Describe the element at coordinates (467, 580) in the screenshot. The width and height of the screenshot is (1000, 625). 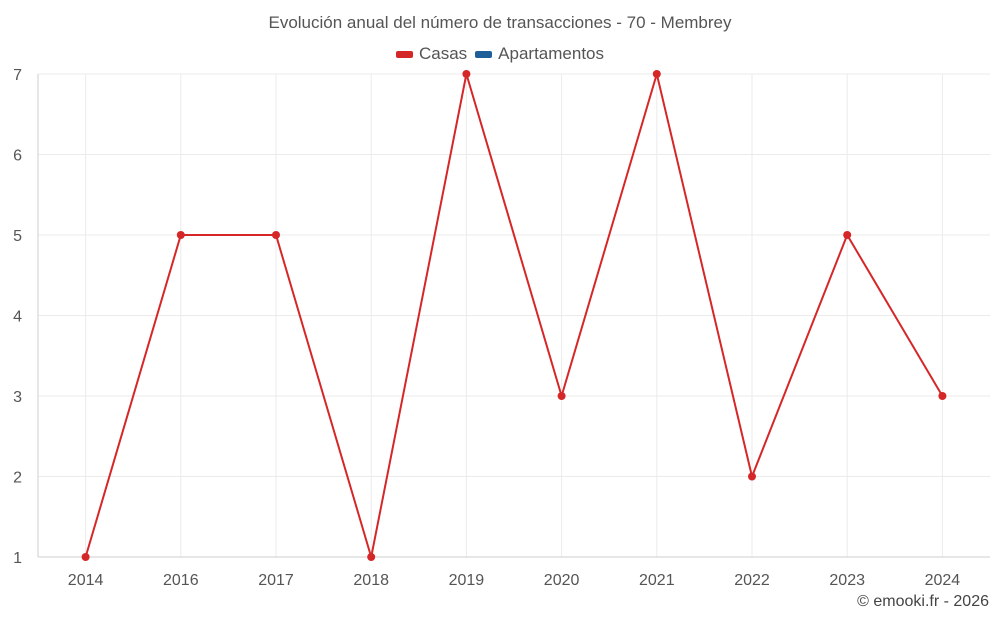
I see `x-tick-label: 2019` at that location.